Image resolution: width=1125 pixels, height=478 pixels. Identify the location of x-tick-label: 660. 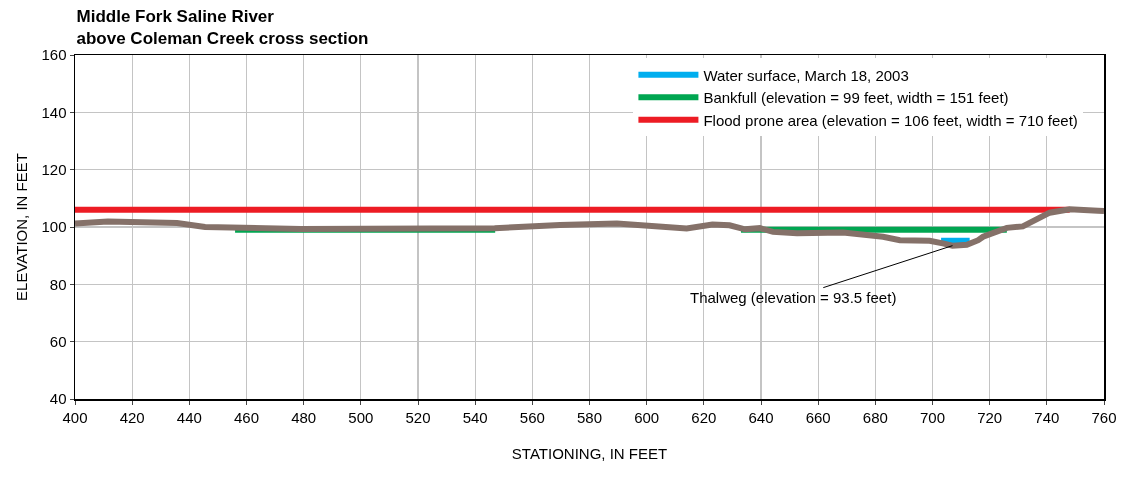
(818, 417).